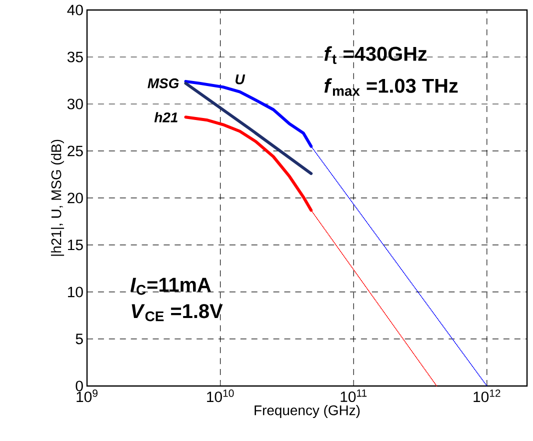 The height and width of the screenshot is (441, 533). I want to click on x-tick-label: 10$^{11}$, so click(353, 396).